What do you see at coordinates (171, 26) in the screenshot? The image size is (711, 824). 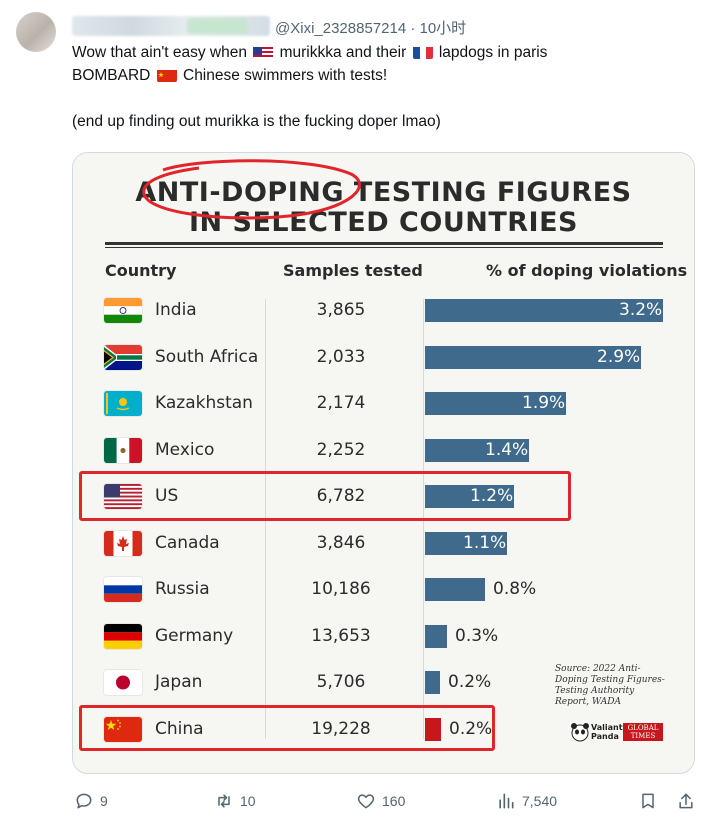 I see `blurred-display-name` at bounding box center [171, 26].